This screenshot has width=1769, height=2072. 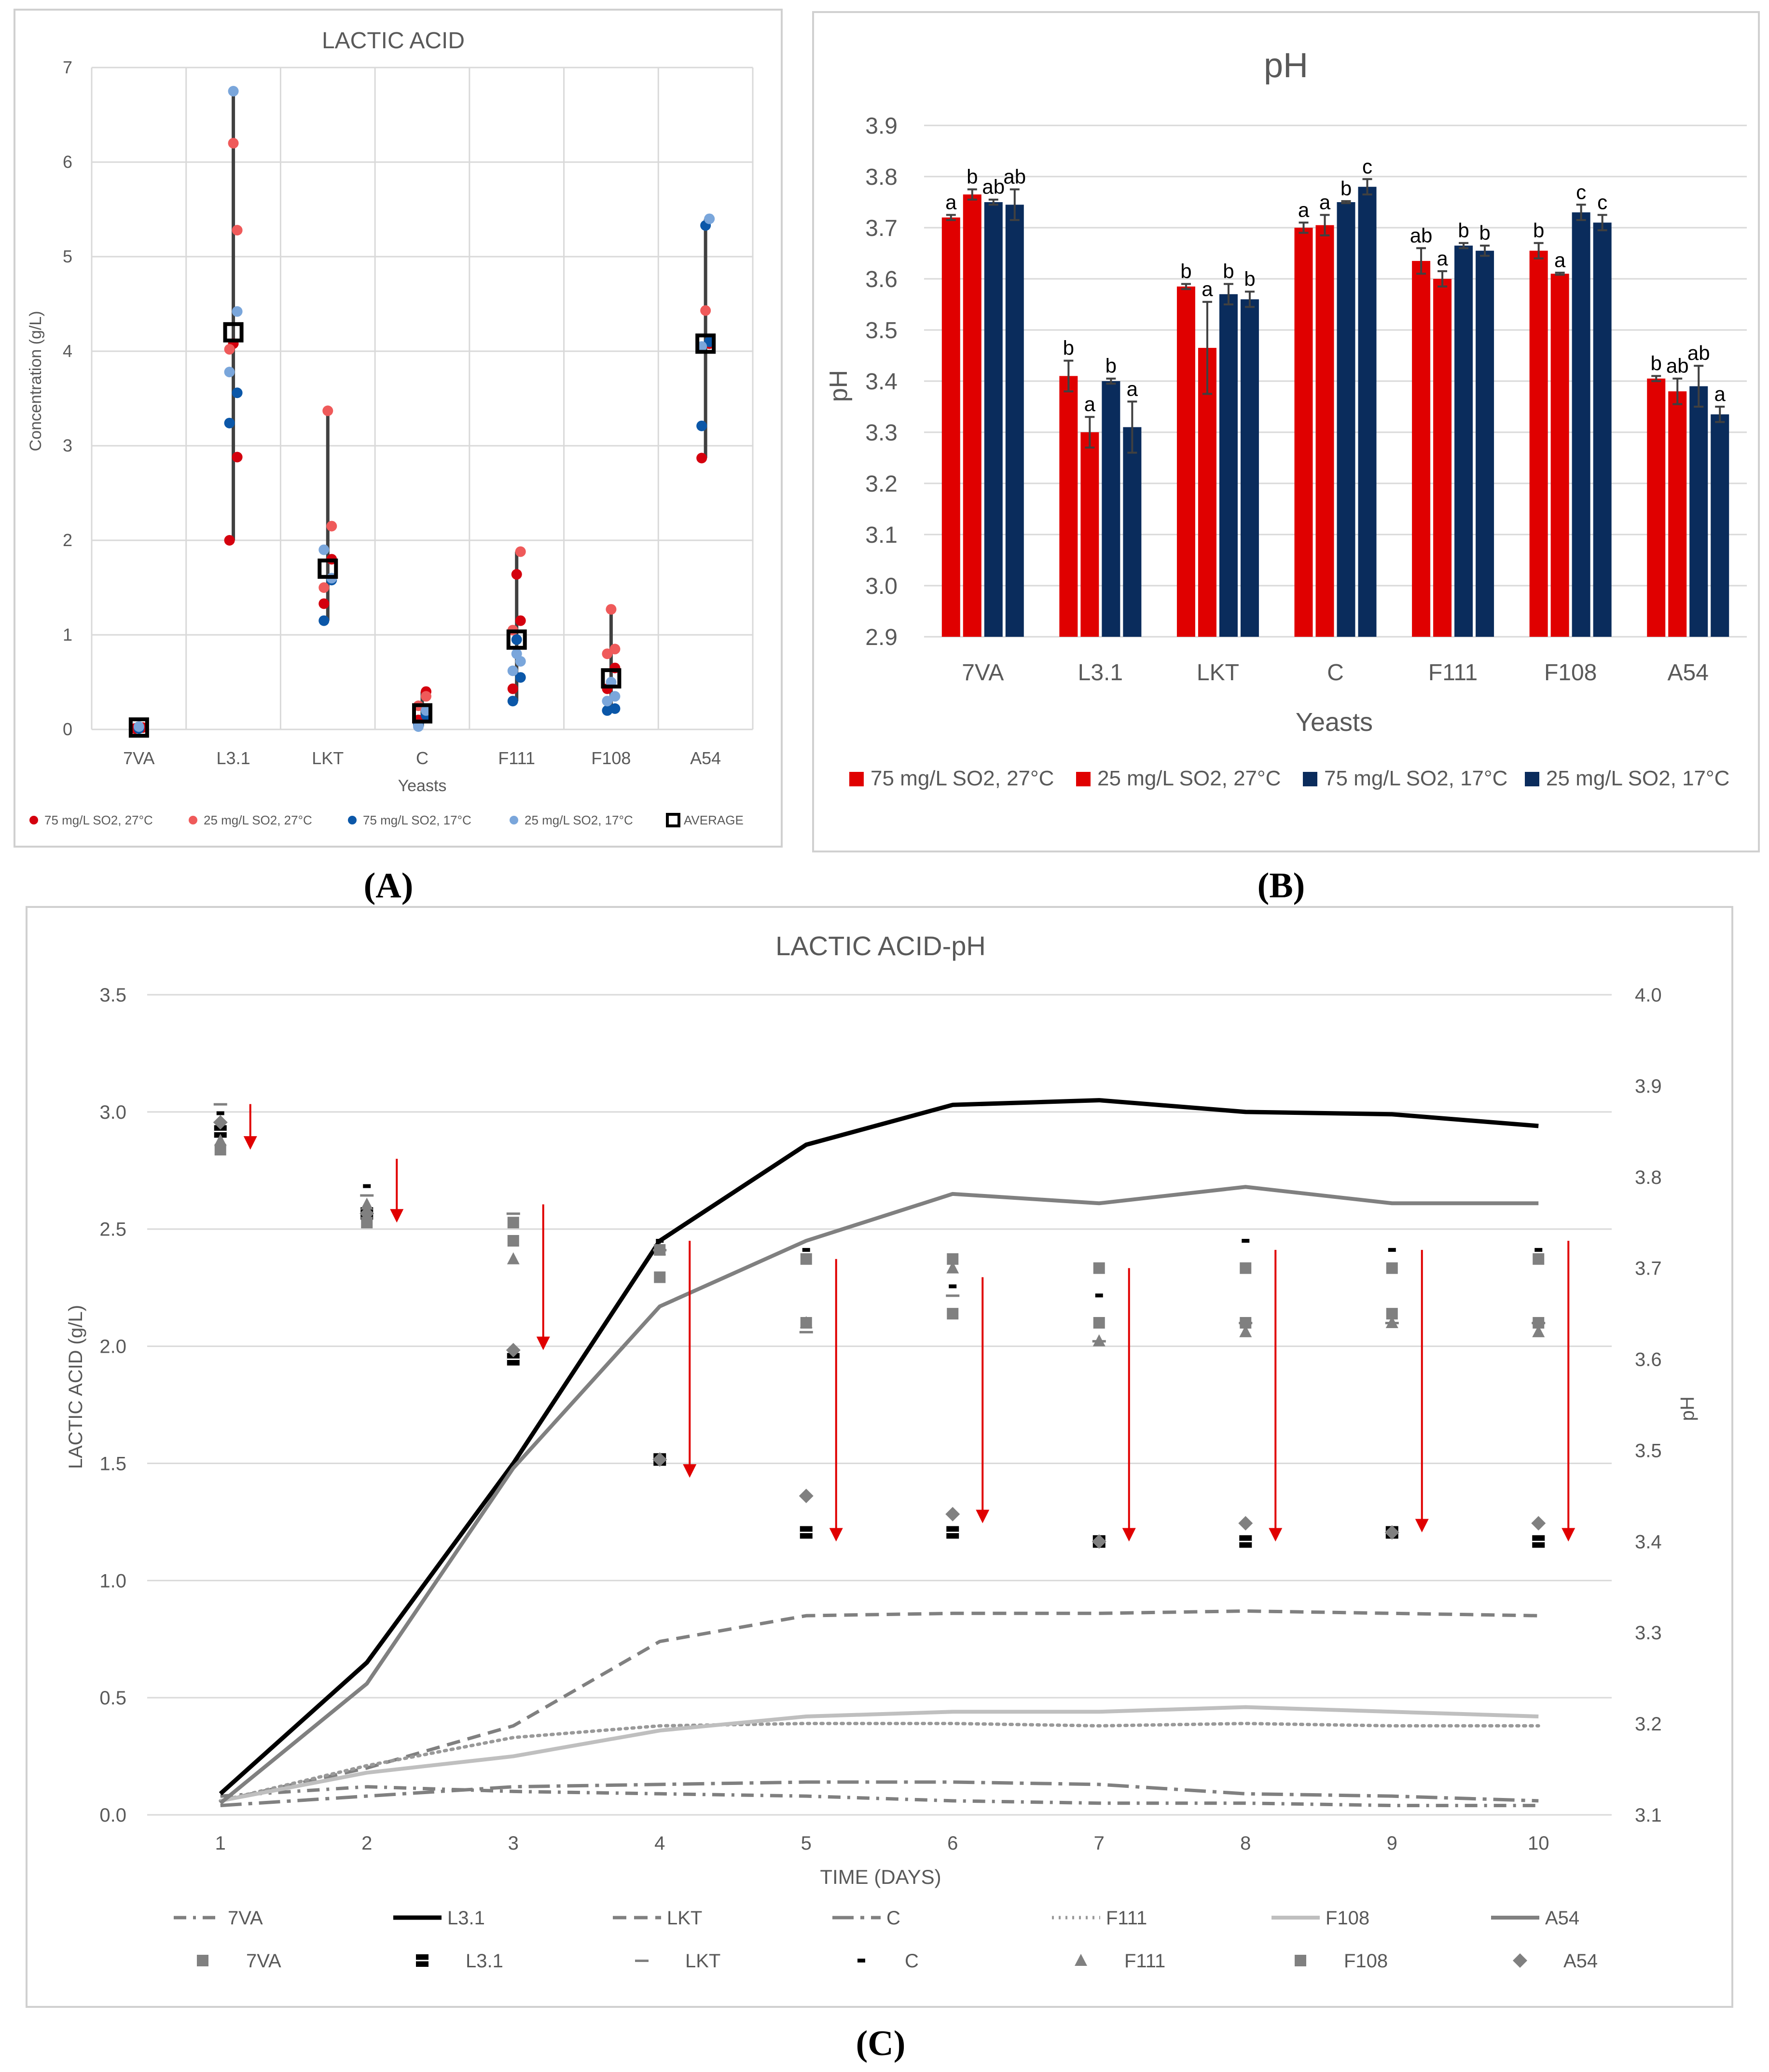 What do you see at coordinates (1422, 1526) in the screenshot?
I see `arrow-head` at bounding box center [1422, 1526].